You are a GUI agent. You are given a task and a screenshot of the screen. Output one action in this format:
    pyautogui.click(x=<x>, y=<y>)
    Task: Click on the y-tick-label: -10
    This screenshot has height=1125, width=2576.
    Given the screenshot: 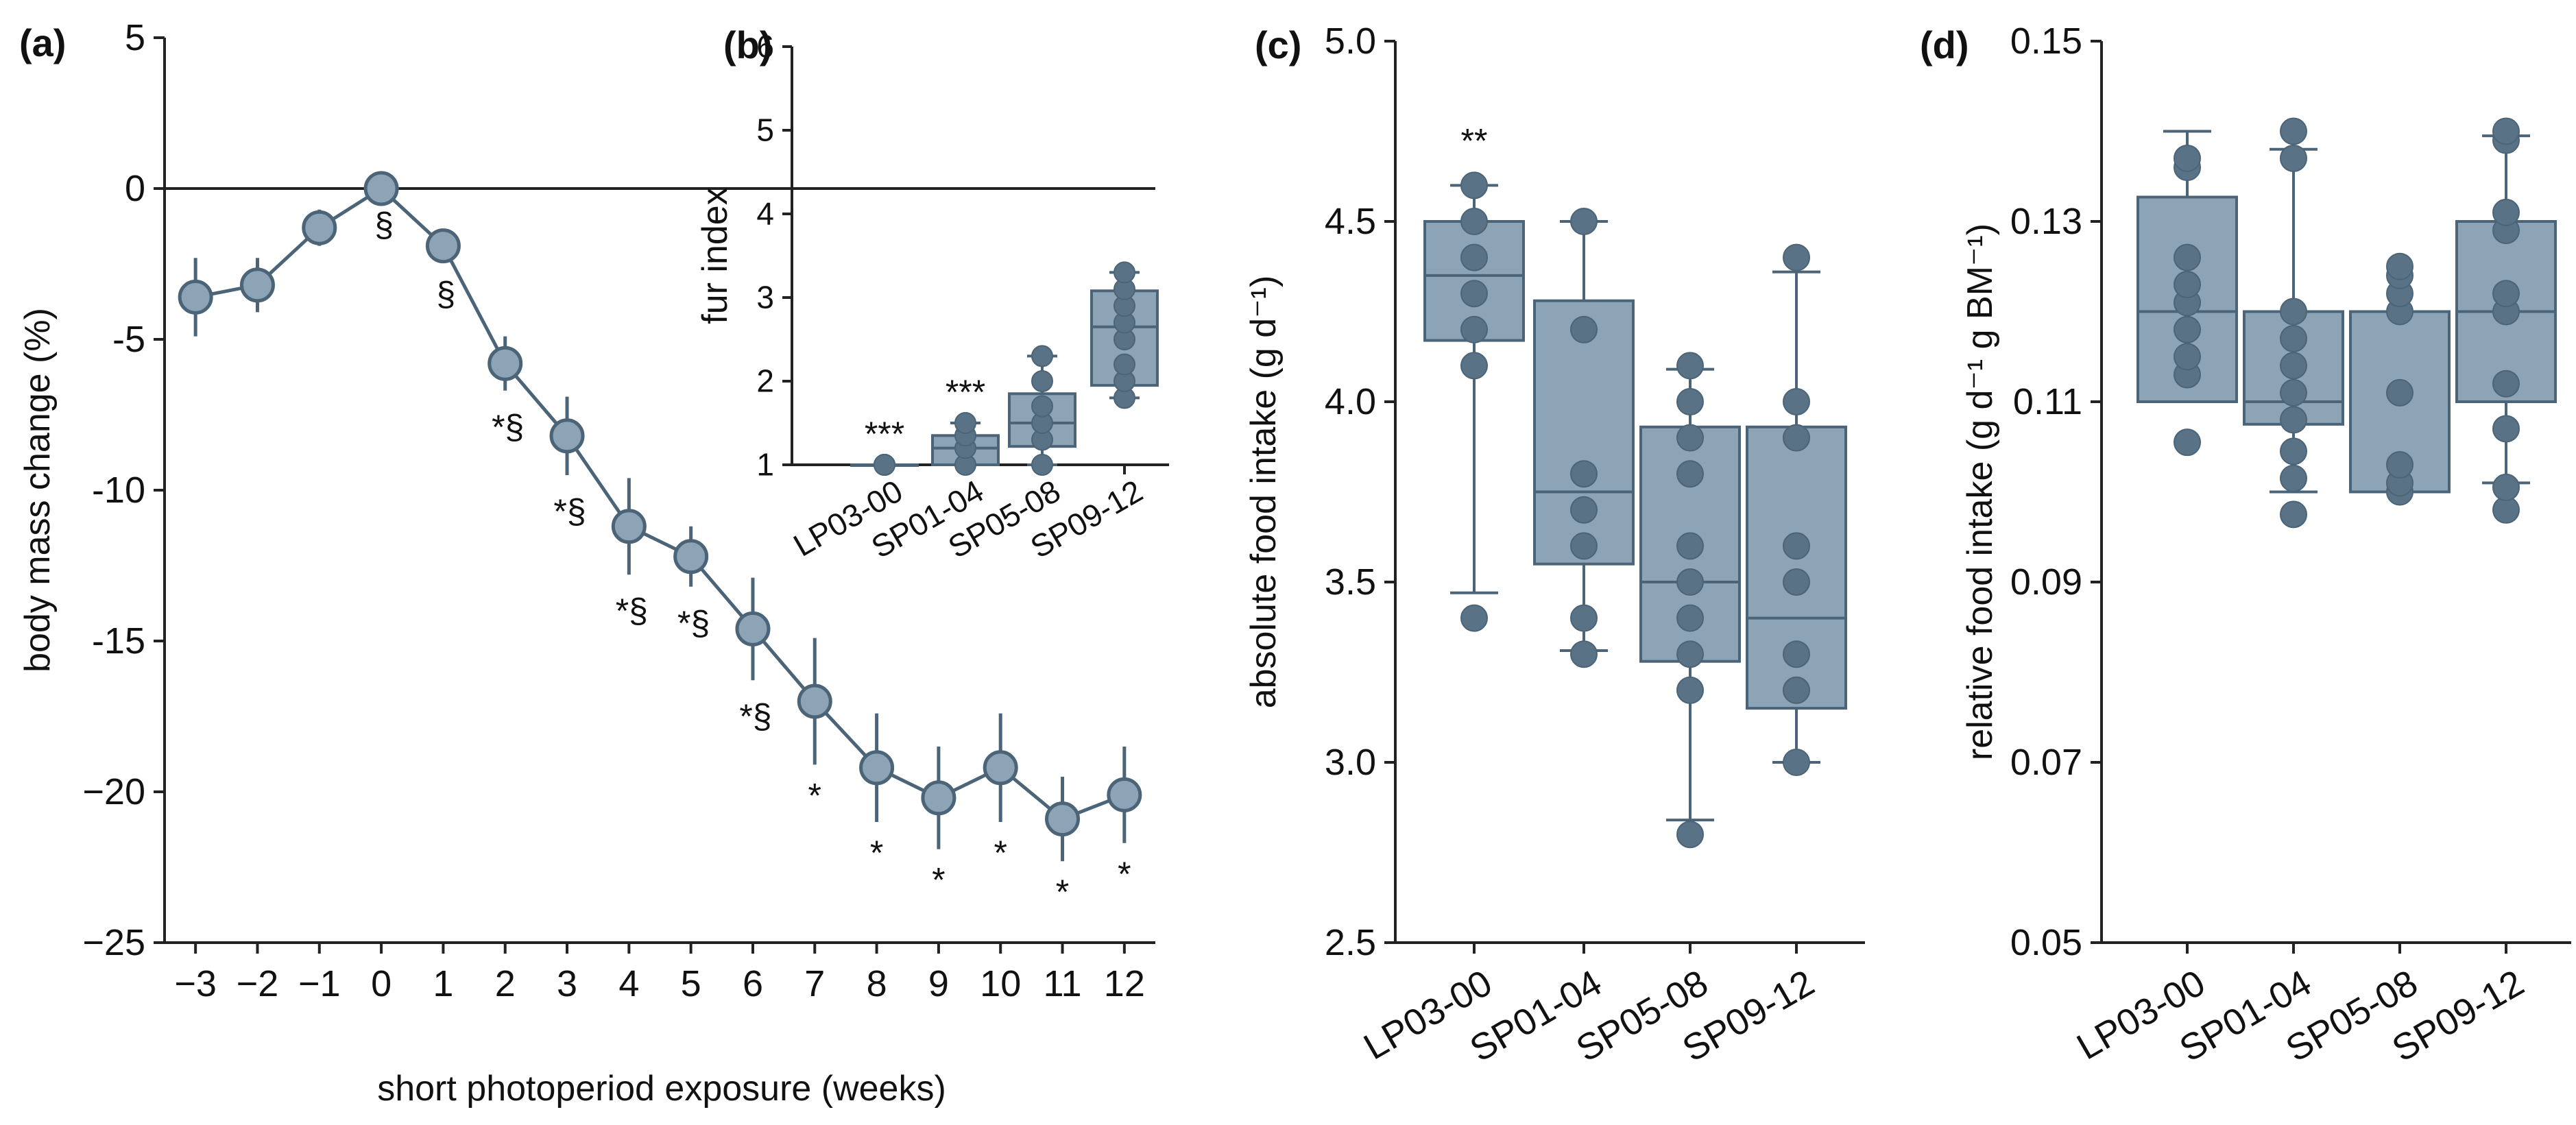 What is the action you would take?
    pyautogui.click(x=119, y=490)
    